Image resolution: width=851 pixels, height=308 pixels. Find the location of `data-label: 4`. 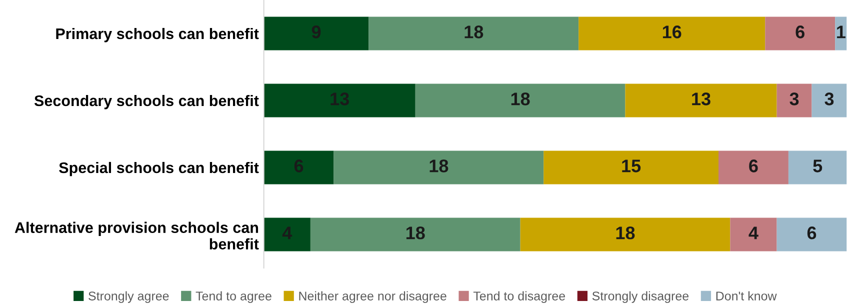

data-label: 4 is located at coordinates (753, 233).